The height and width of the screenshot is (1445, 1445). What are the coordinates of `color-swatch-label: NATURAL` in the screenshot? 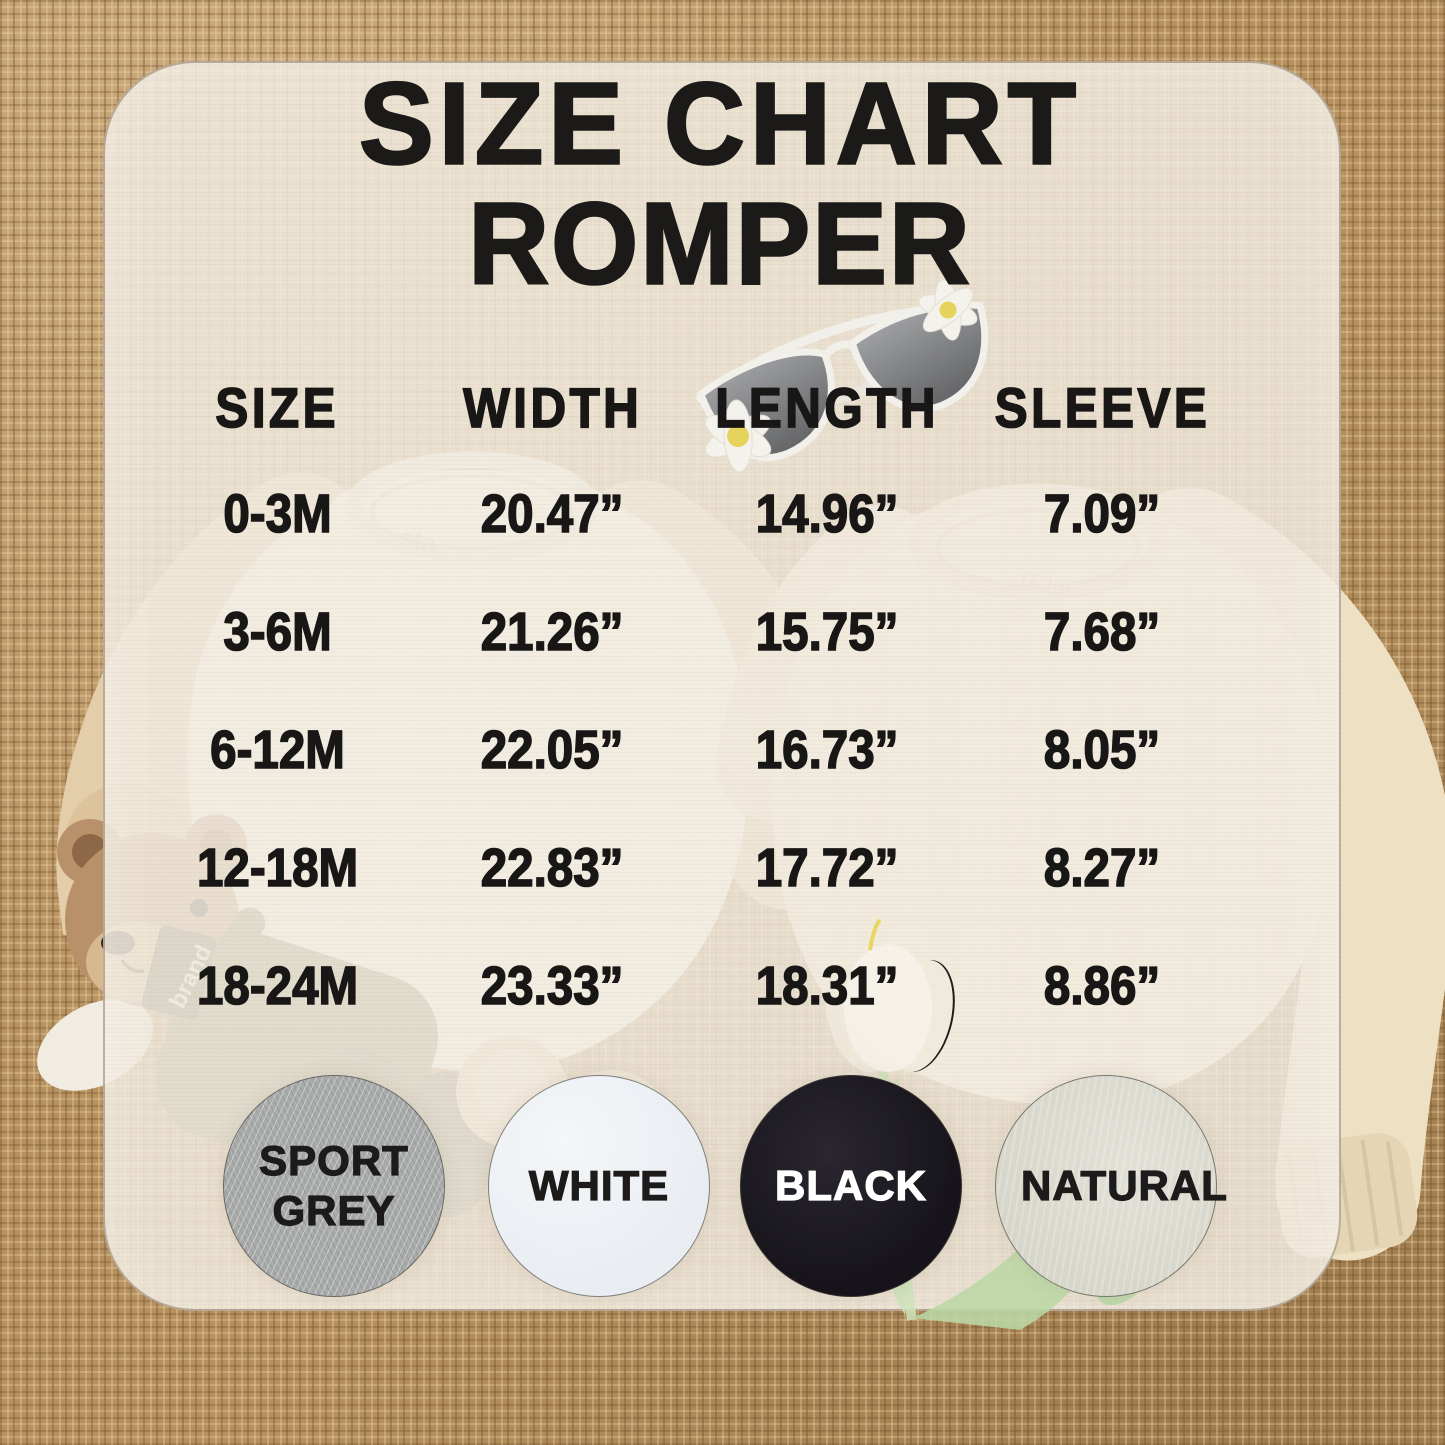 It's located at (1124, 1185).